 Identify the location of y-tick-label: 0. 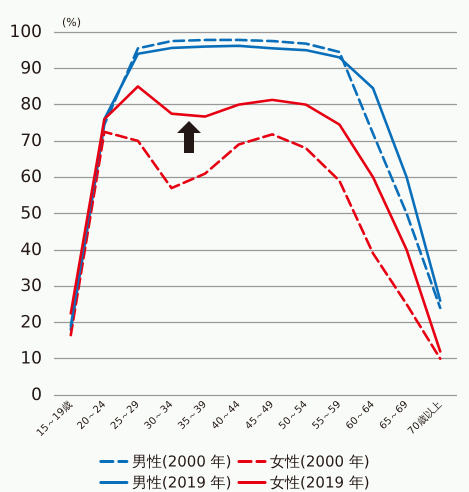
(36, 395).